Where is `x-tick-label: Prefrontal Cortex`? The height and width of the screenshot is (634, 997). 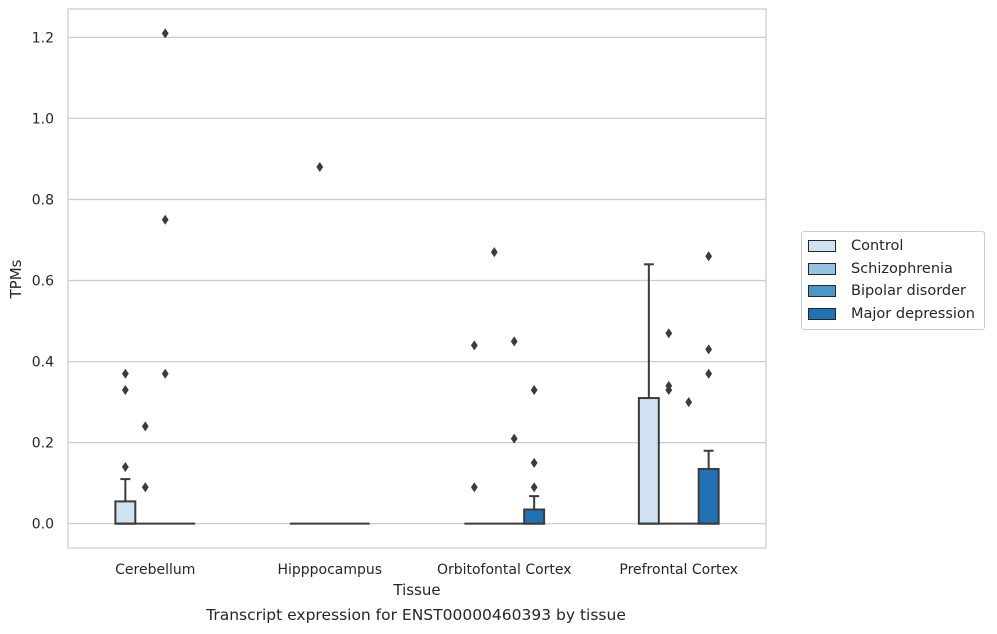
x-tick-label: Prefrontal Cortex is located at coordinates (678, 570).